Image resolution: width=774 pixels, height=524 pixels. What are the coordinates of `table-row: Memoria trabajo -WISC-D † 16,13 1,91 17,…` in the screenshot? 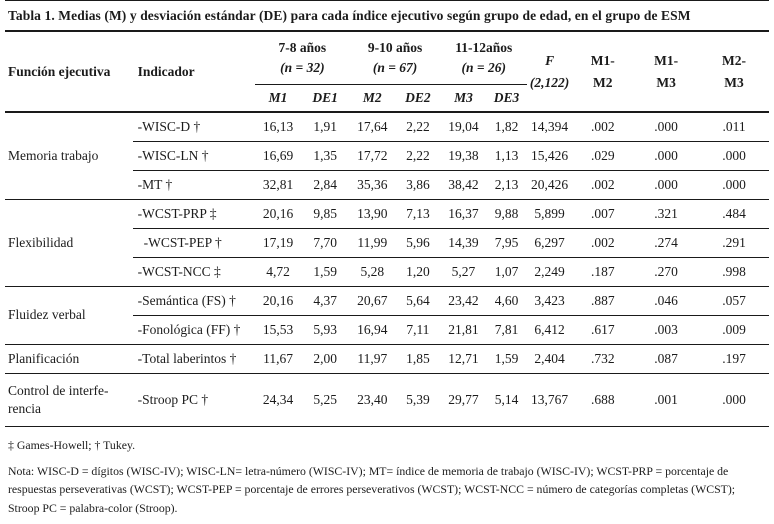 It's located at (387, 137).